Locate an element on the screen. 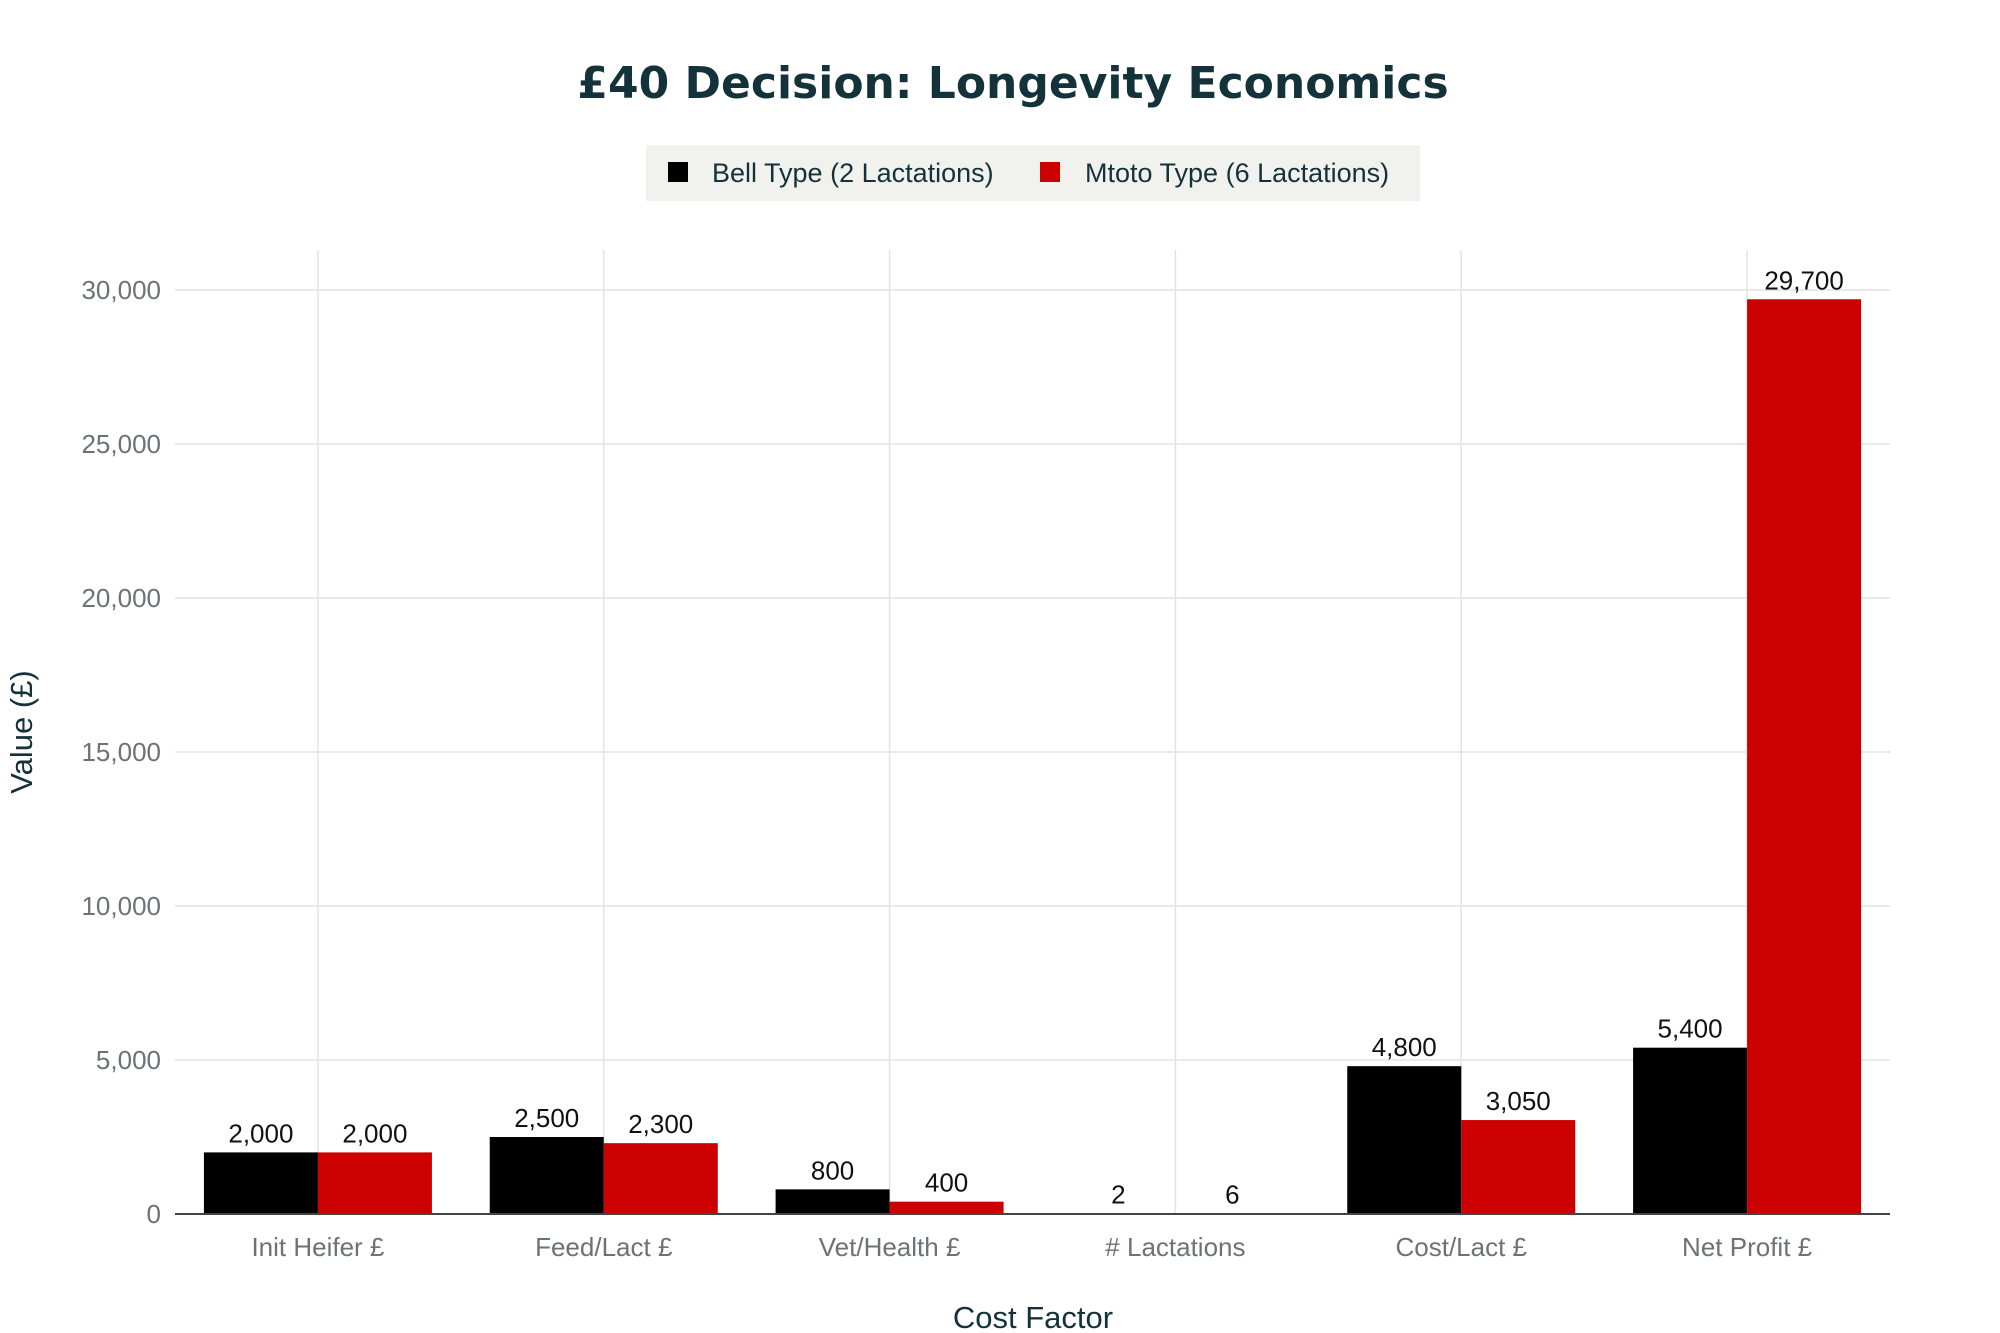 The image size is (2000, 1333). y-tick-label: 0 is located at coordinates (154, 1214).